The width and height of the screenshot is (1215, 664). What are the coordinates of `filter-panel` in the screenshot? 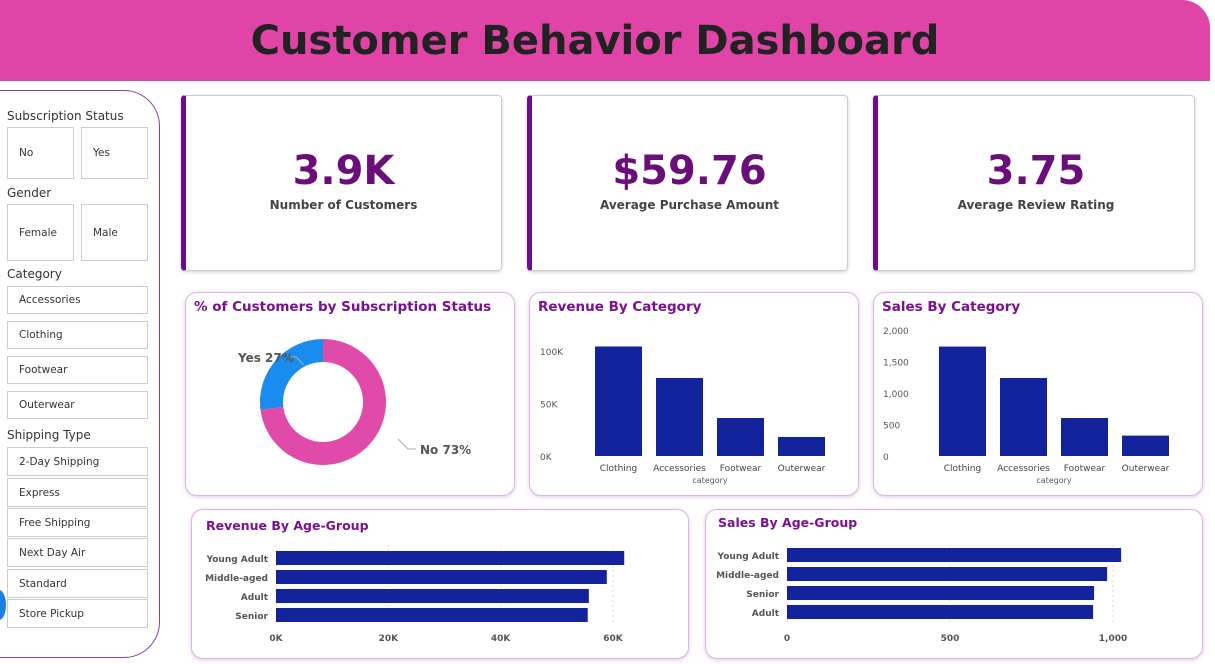 It's located at (80, 374).